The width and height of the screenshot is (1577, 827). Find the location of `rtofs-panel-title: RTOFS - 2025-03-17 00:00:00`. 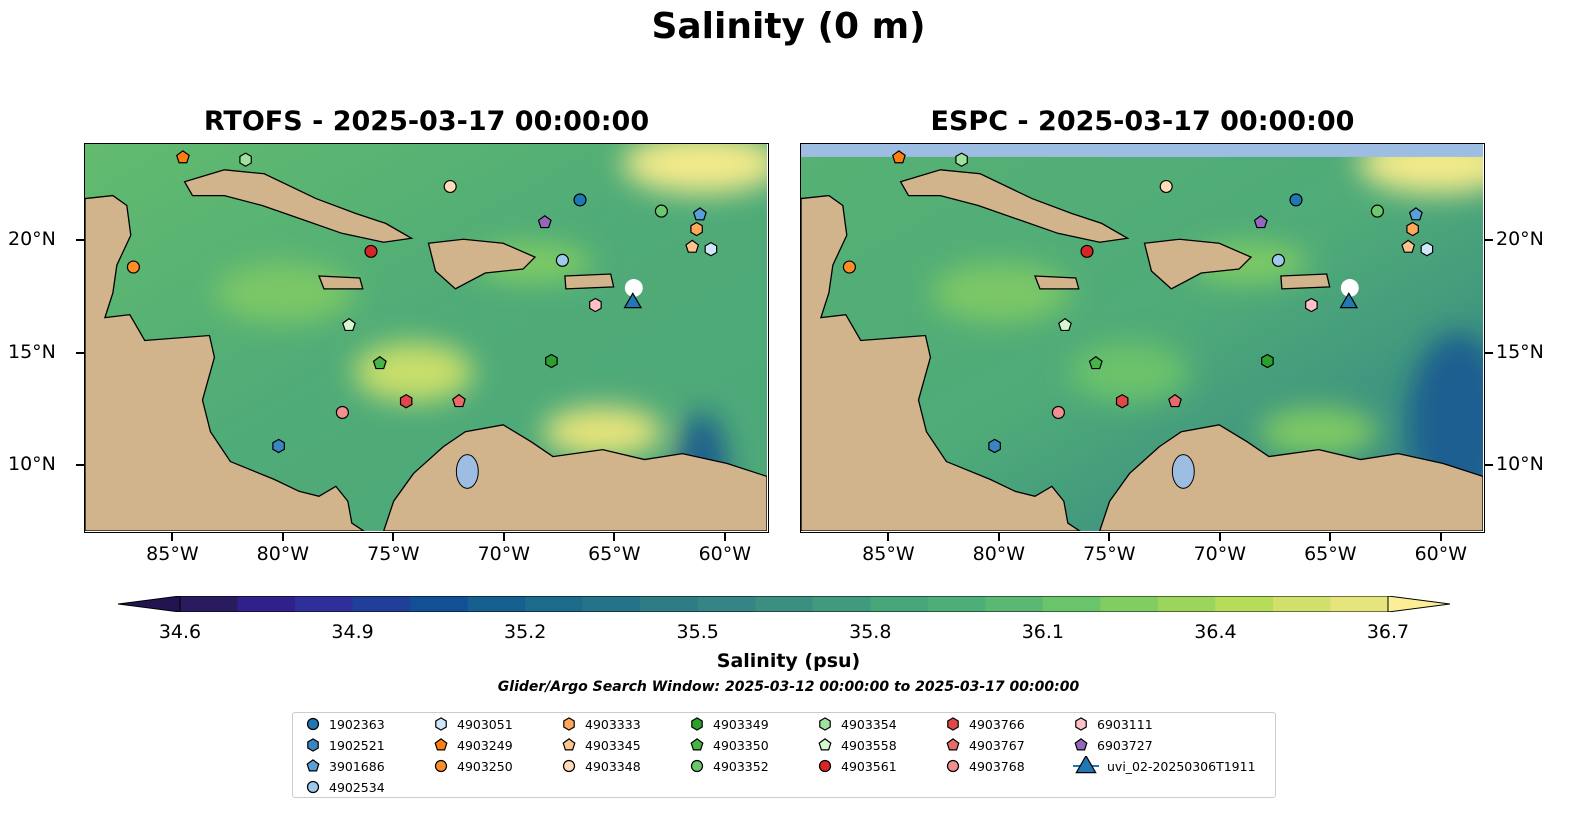

rtofs-panel-title: RTOFS - 2025-03-17 00:00:00 is located at coordinates (426, 121).